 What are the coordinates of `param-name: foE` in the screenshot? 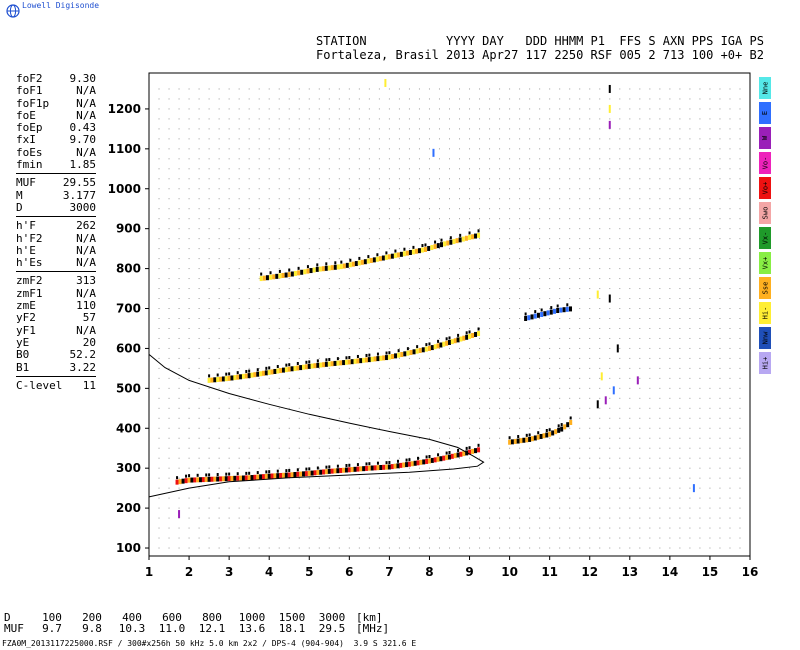 It's located at (26, 115).